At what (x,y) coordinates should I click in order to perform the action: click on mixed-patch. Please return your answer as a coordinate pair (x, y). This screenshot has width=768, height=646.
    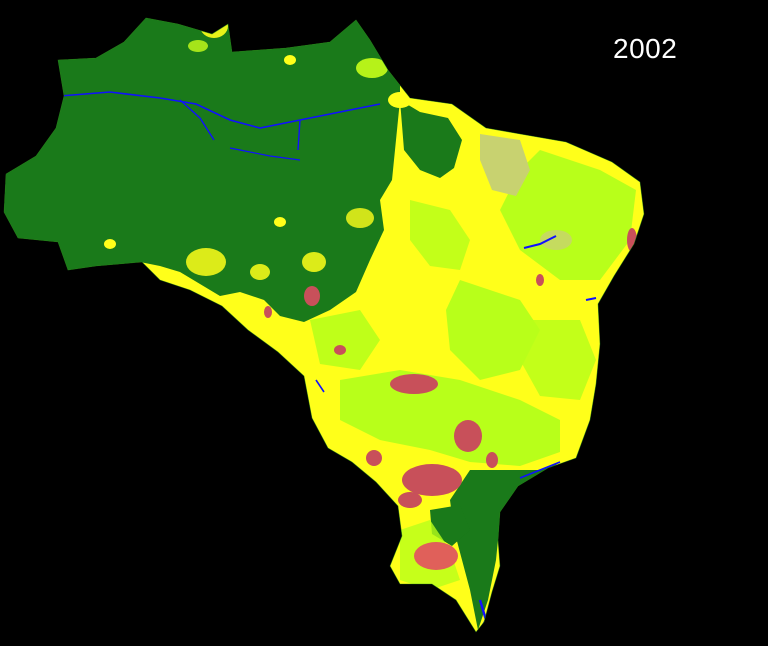
    Looking at the image, I should click on (556, 240).